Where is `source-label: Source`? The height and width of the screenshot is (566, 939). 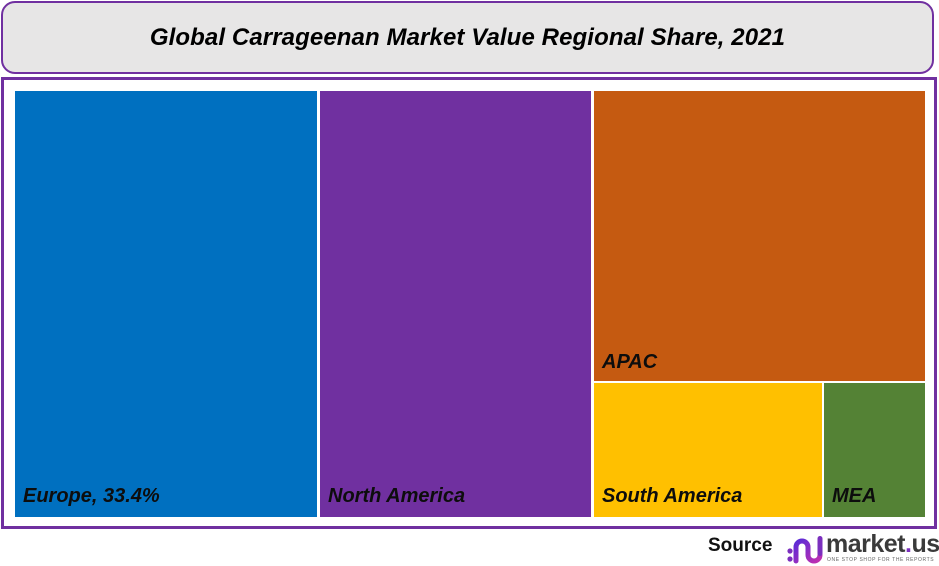
source-label: Source is located at coordinates (740, 545).